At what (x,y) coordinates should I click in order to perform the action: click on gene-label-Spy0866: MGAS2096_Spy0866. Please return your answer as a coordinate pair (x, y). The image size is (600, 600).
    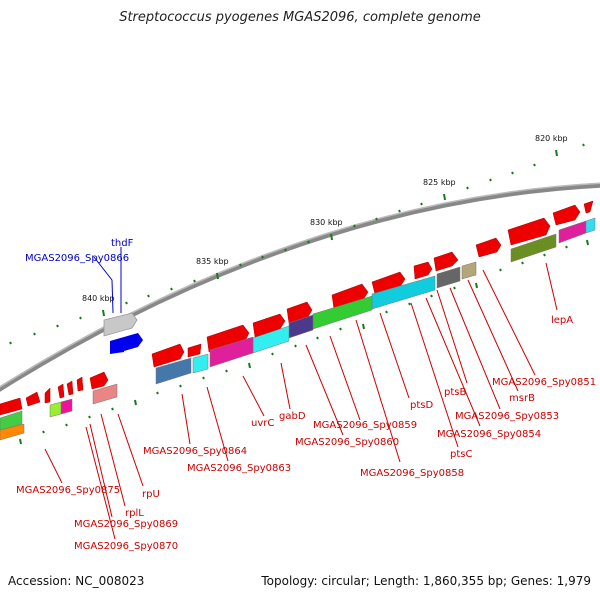
    Looking at the image, I should click on (77, 258).